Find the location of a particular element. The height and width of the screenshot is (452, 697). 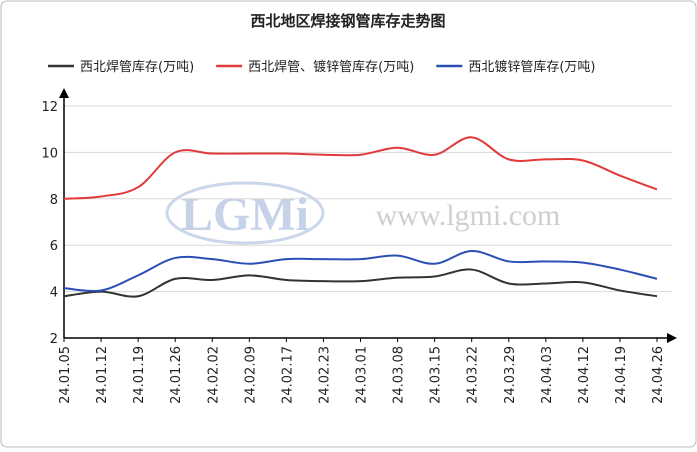

y-tick-label: 10 is located at coordinates (49, 153).